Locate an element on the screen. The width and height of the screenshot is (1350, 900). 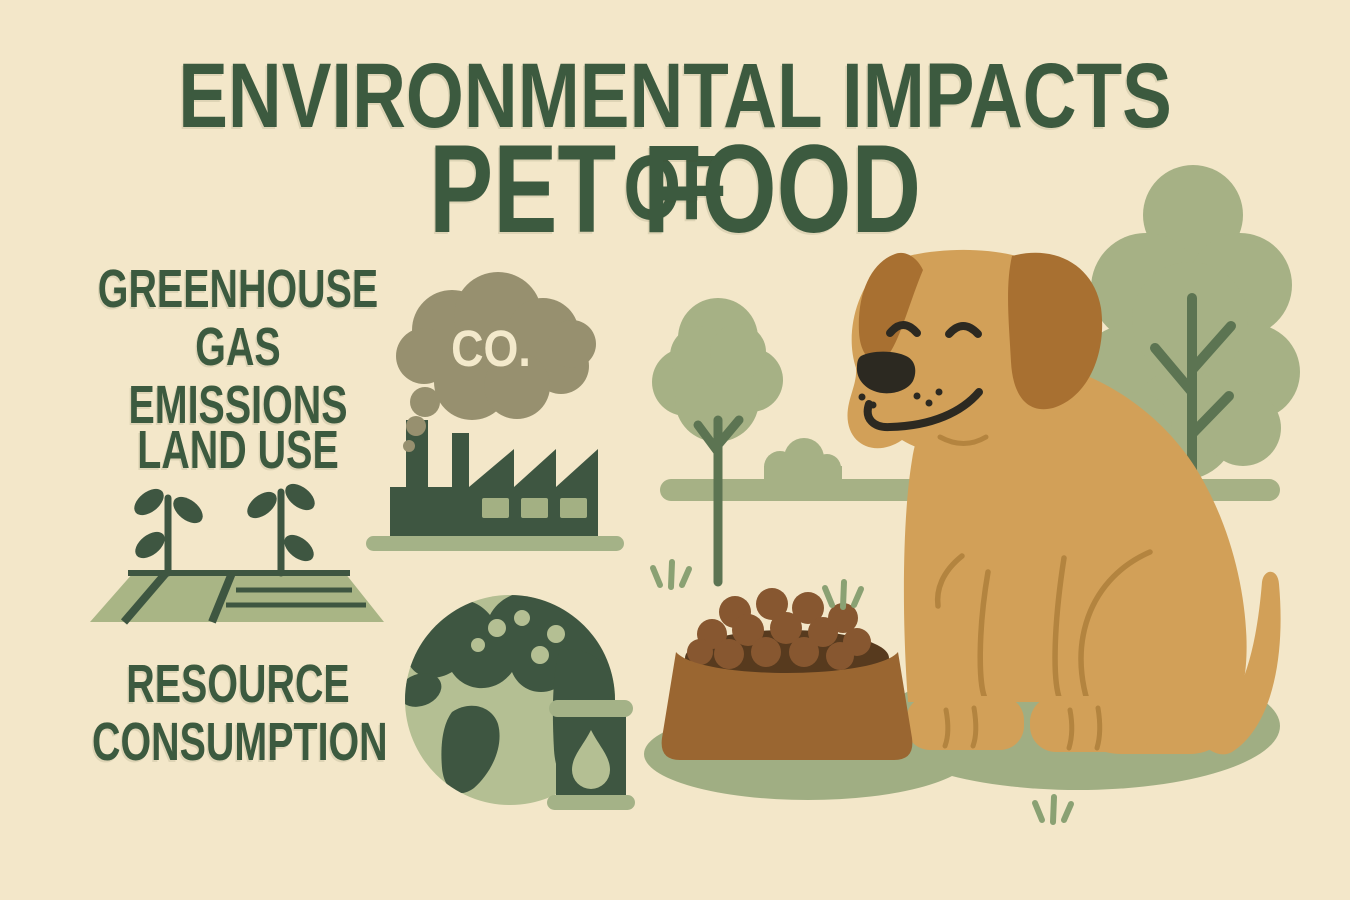
bowl-front is located at coordinates (787, 706).